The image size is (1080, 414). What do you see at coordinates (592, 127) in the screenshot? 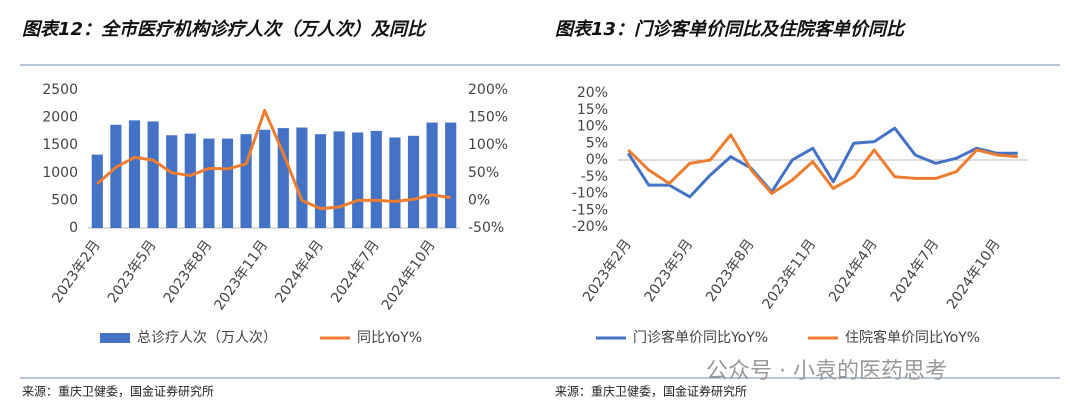
I see `y-tick-label: 10%` at bounding box center [592, 127].